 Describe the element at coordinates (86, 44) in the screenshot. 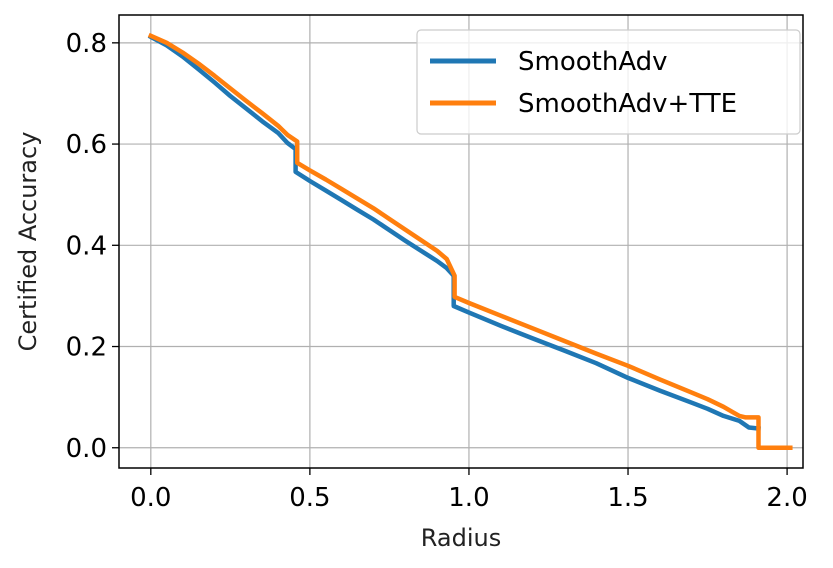

I see `y-tick-label: 0.8` at that location.